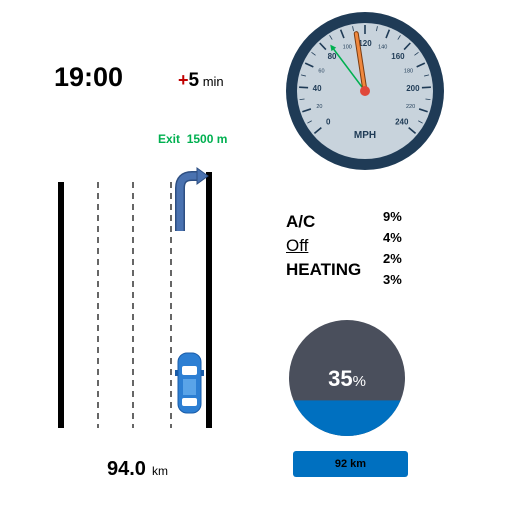 Image resolution: width=529 pixels, height=529 pixels. Describe the element at coordinates (189, 383) in the screenshot. I see `car-icon` at that location.